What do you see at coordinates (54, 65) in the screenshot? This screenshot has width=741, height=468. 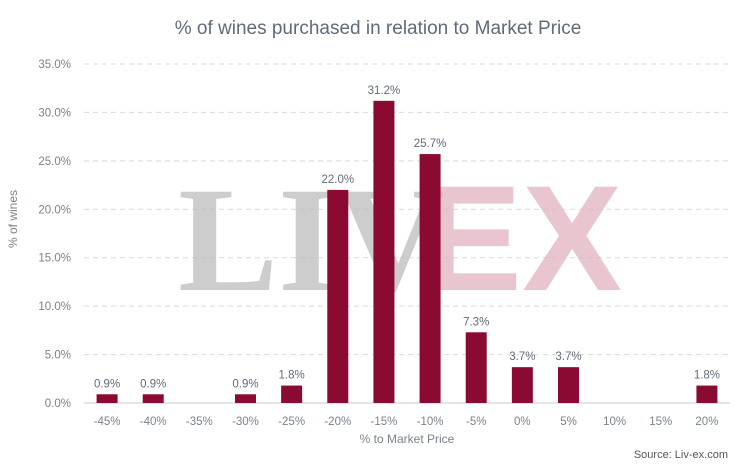 I see `y-tick-label: 35.0%` at bounding box center [54, 65].